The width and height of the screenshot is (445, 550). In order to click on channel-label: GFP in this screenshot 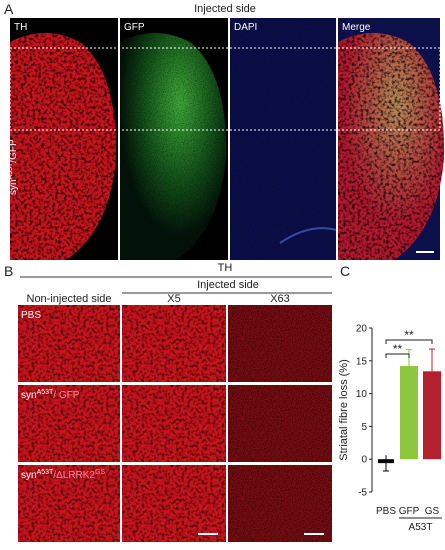, I will do `click(134, 27)`.